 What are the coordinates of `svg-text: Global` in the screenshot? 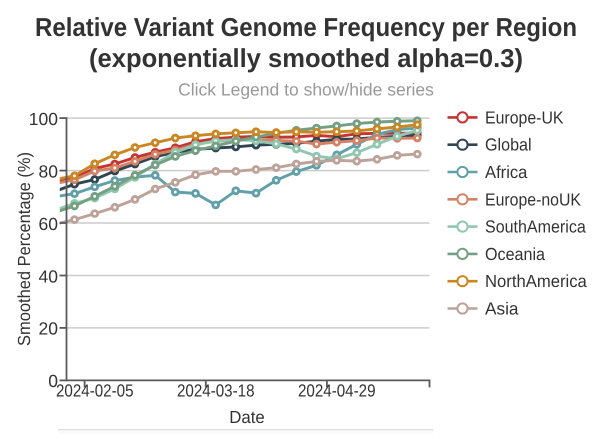 It's located at (508, 145).